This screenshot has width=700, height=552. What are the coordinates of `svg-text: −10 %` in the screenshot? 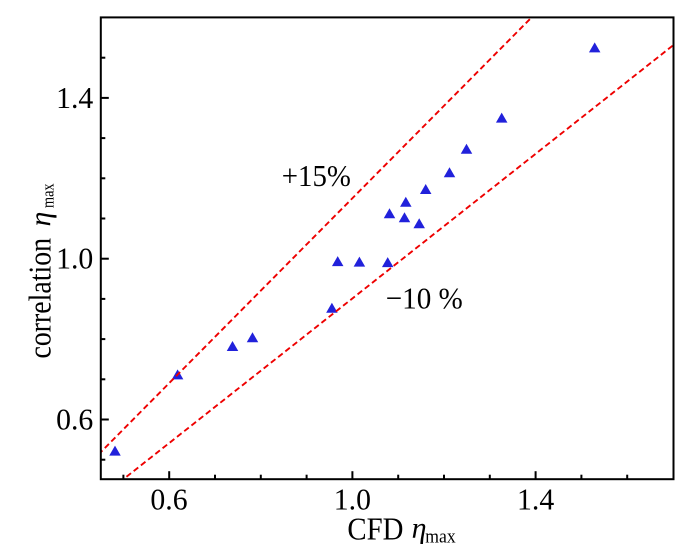 It's located at (424, 298).